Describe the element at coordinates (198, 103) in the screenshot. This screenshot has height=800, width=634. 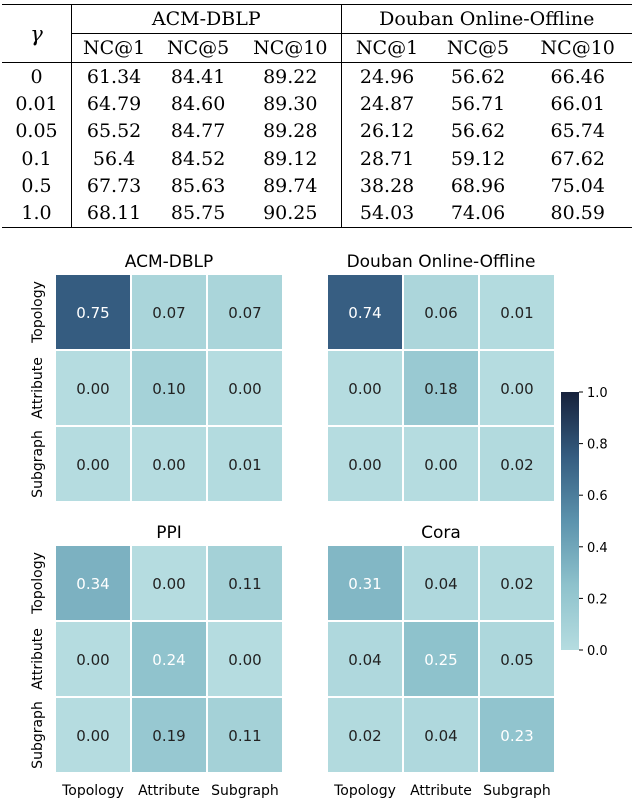
I see `table-cell: 84.60` at that location.